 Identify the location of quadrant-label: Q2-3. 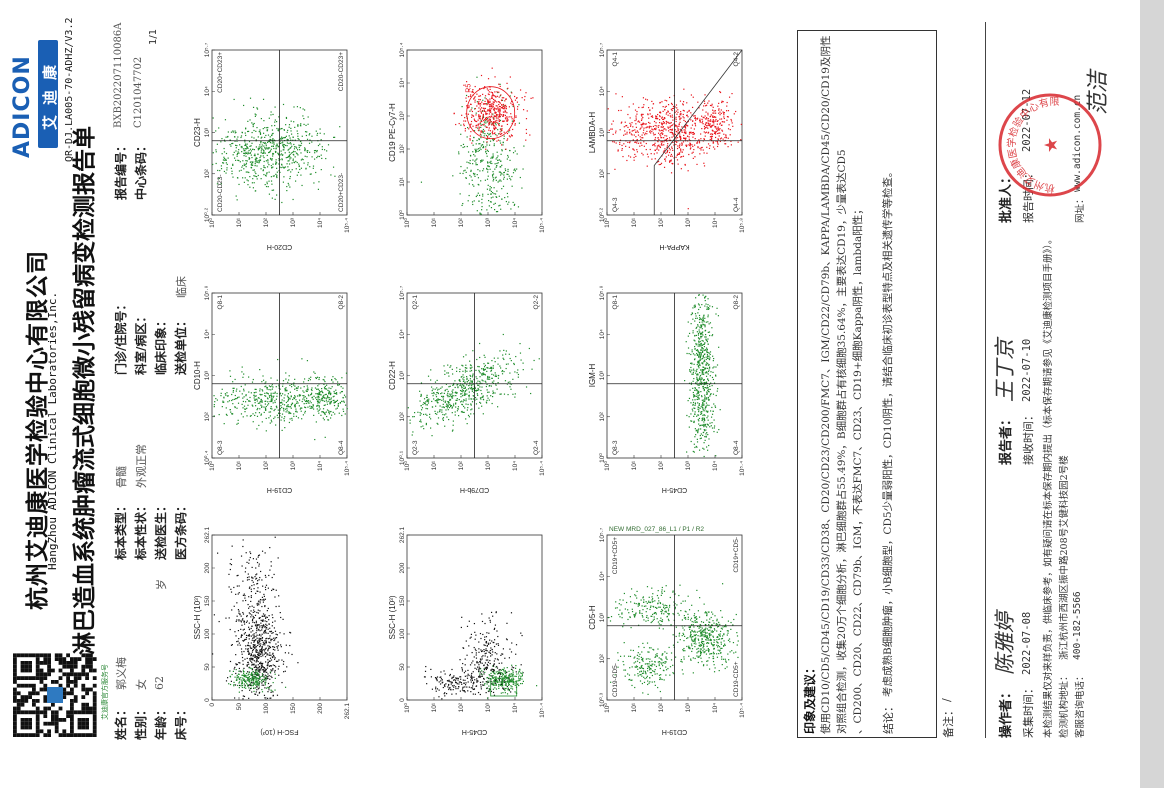
(415, 447).